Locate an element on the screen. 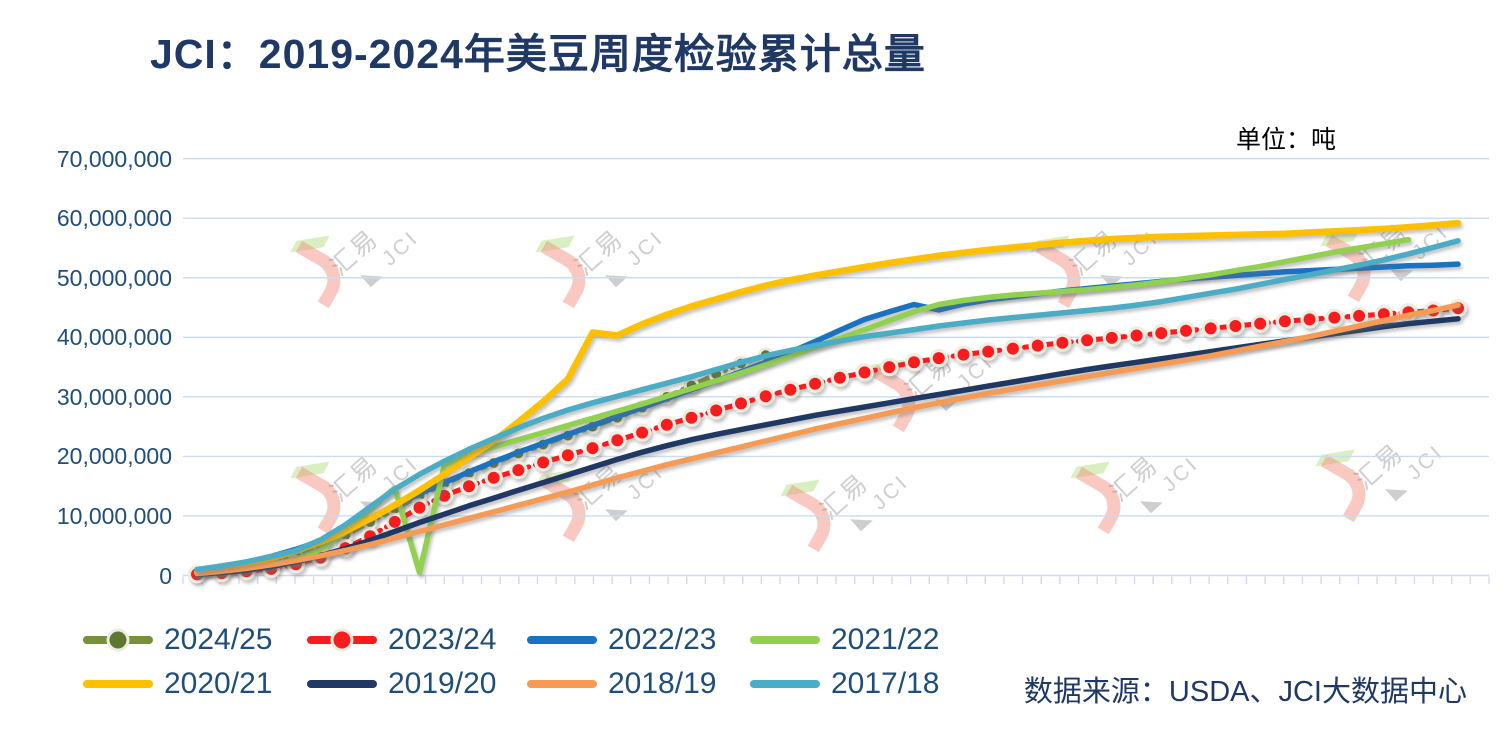  y-axis-tick-label: 0 is located at coordinates (165, 575).